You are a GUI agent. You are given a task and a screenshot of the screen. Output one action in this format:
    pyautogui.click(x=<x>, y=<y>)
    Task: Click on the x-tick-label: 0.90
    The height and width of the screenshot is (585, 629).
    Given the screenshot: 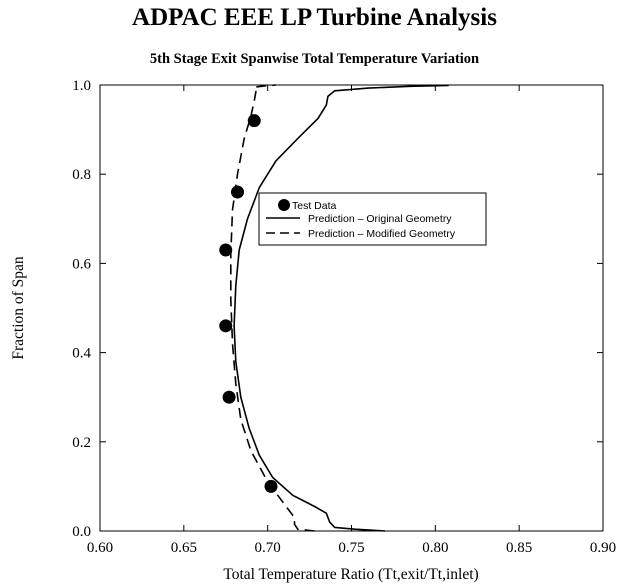 What is the action you would take?
    pyautogui.click(x=603, y=548)
    